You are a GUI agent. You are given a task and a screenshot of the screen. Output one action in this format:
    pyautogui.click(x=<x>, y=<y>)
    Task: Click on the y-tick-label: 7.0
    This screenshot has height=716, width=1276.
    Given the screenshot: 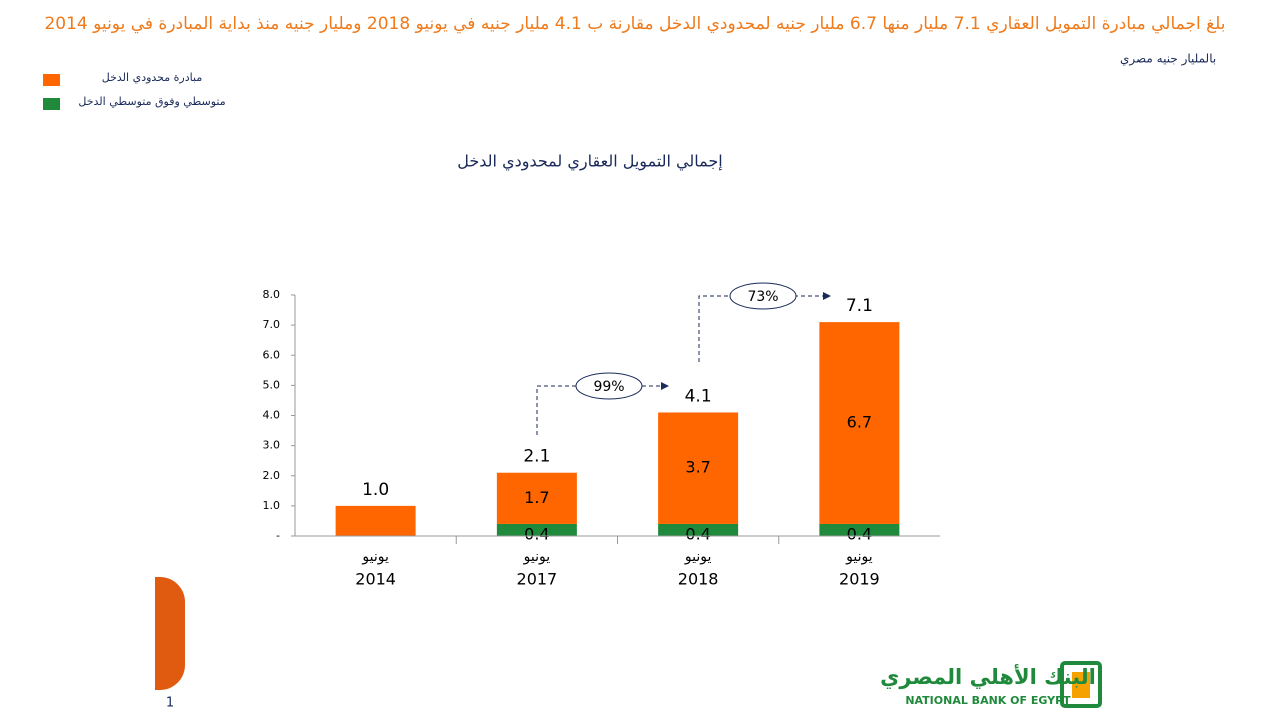 What is the action you would take?
    pyautogui.click(x=272, y=324)
    